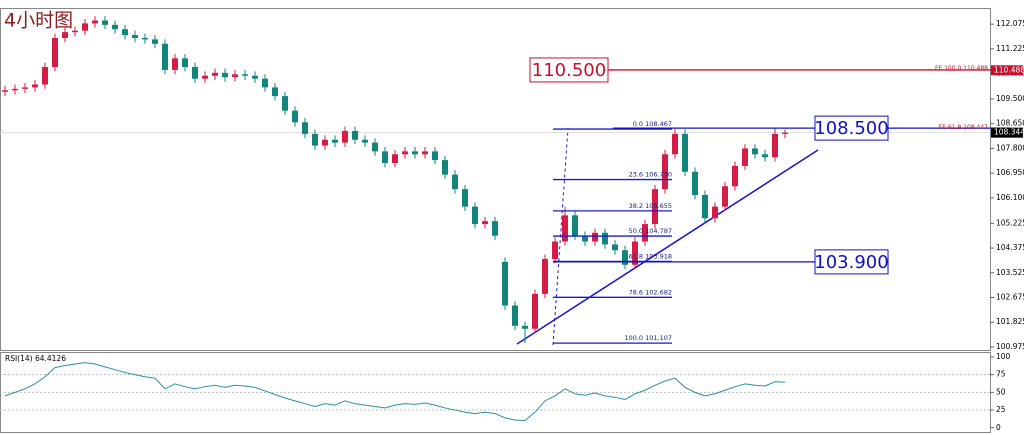  I want to click on fe-label: FE 100.0 110.488, so click(961, 68).